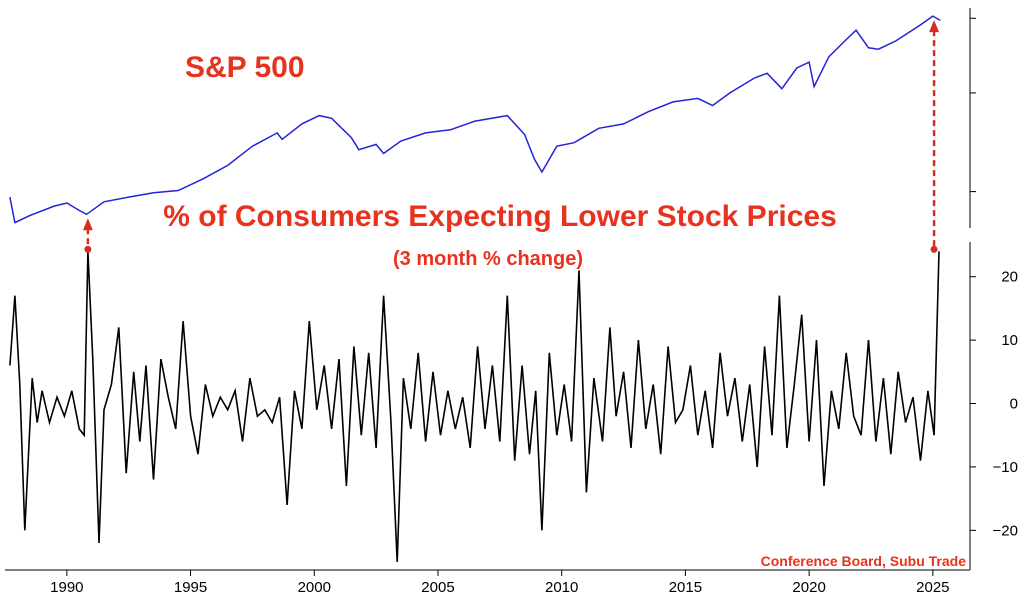 Image resolution: width=1024 pixels, height=600 pixels. What do you see at coordinates (488, 259) in the screenshot?
I see `change-subtitle: (3 month % change)` at bounding box center [488, 259].